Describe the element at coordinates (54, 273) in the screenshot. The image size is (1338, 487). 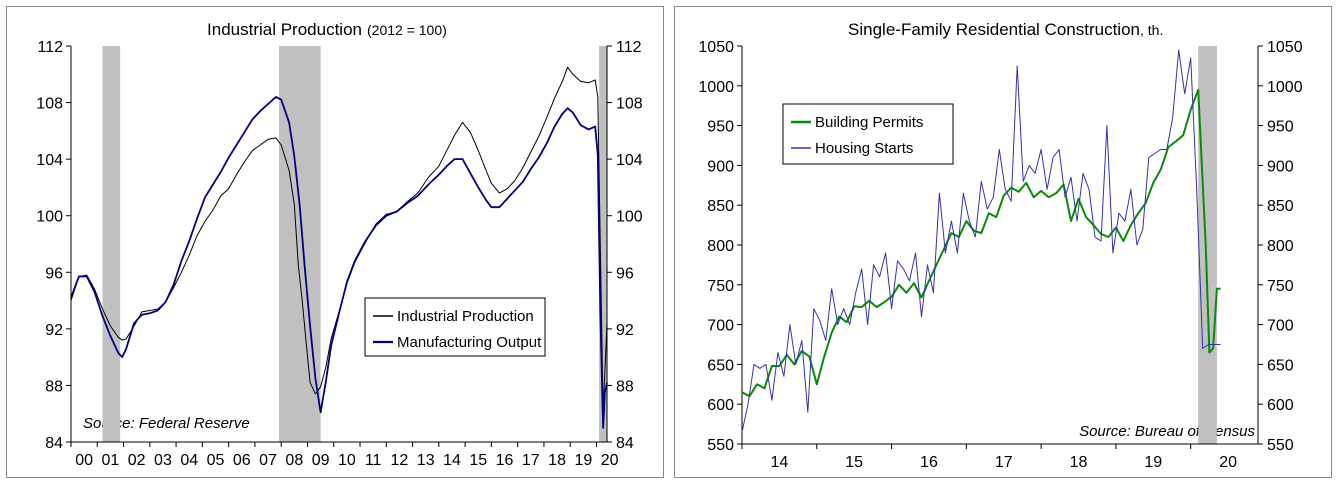
I see `y-tick-label-left: 96` at that location.